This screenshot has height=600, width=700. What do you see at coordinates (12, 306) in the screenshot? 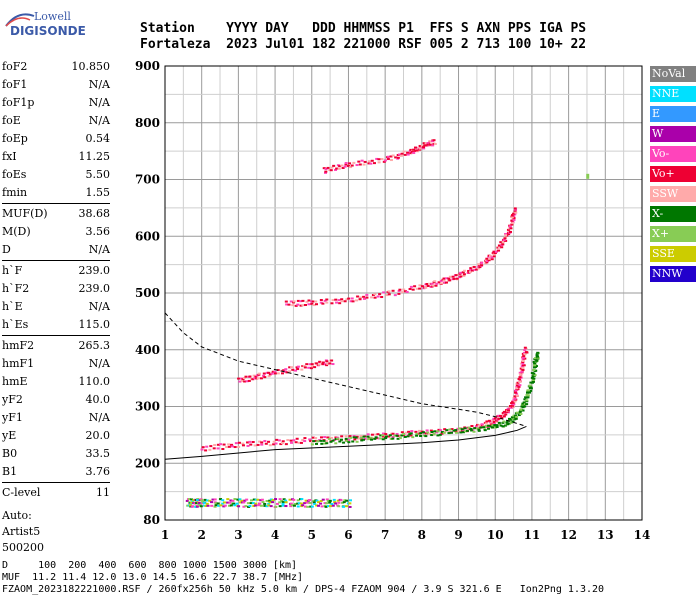
I see `param-name: h`E` at bounding box center [12, 306].